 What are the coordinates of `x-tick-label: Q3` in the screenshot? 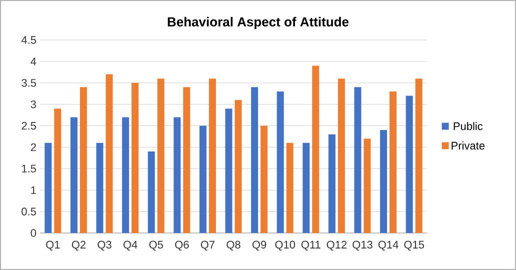 It's located at (105, 245).